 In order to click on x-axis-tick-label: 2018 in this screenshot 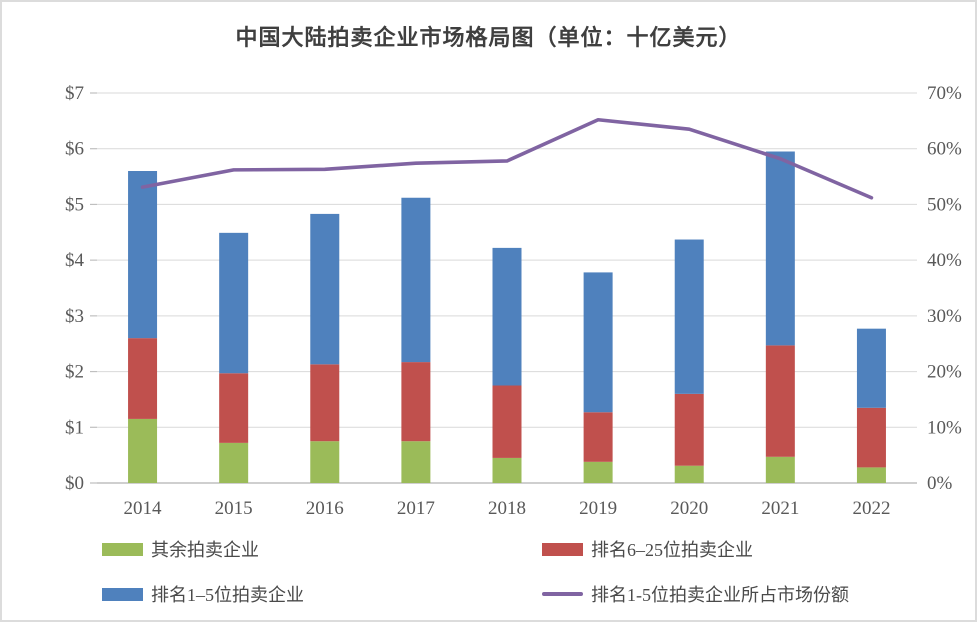, I will do `click(507, 508)`.